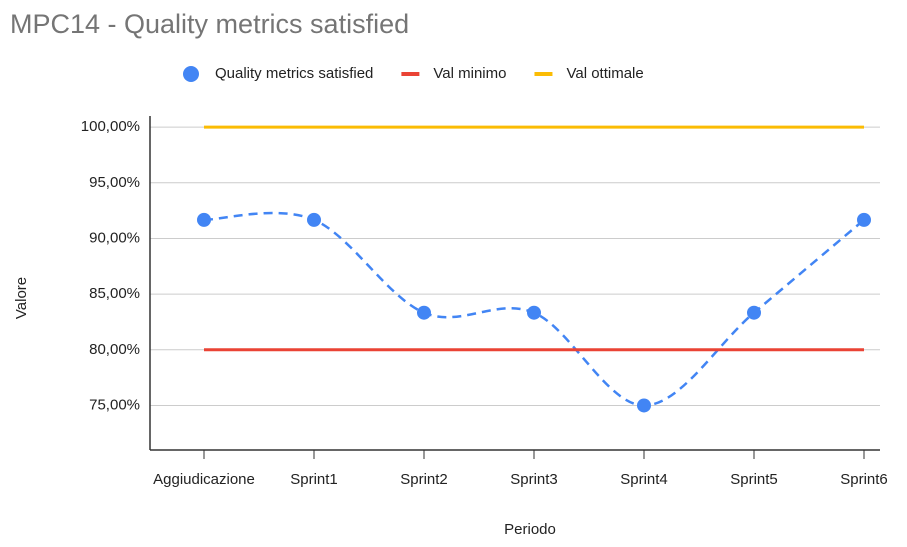 The image size is (907, 547). Describe the element at coordinates (114, 349) in the screenshot. I see `y-tick-label: 80,00%` at that location.